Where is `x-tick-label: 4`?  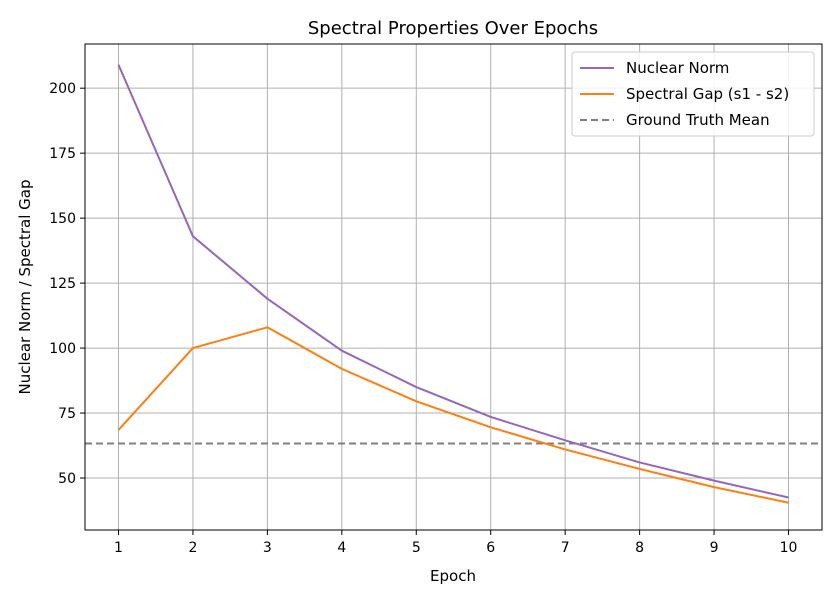 x-tick-label: 4 is located at coordinates (341, 548).